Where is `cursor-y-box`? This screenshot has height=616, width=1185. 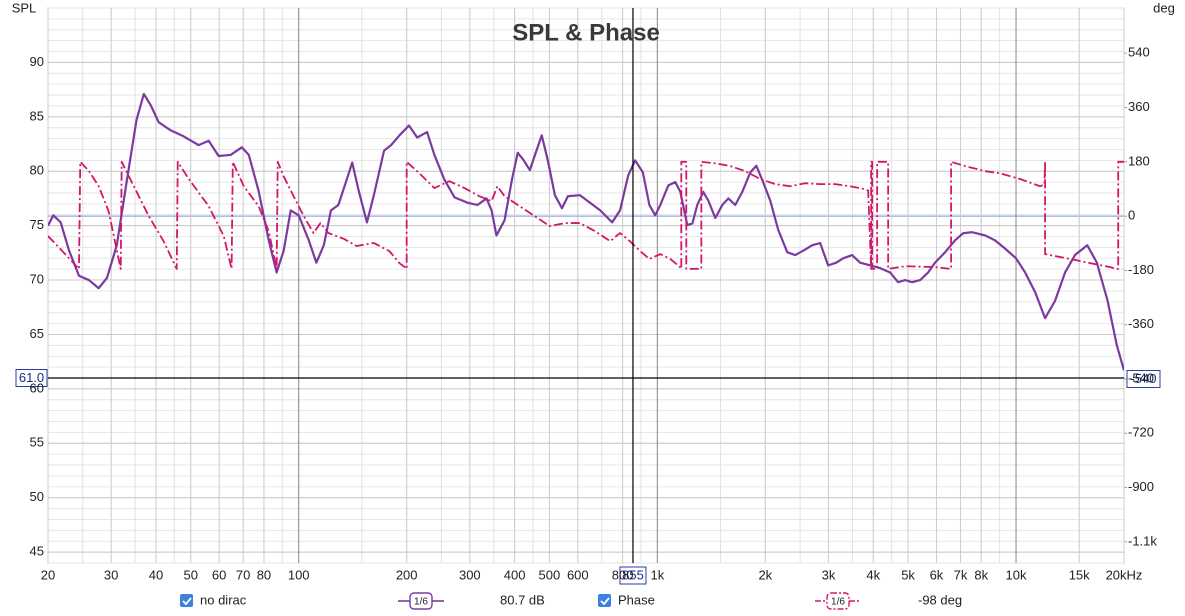 cursor-y-box is located at coordinates (31, 378).